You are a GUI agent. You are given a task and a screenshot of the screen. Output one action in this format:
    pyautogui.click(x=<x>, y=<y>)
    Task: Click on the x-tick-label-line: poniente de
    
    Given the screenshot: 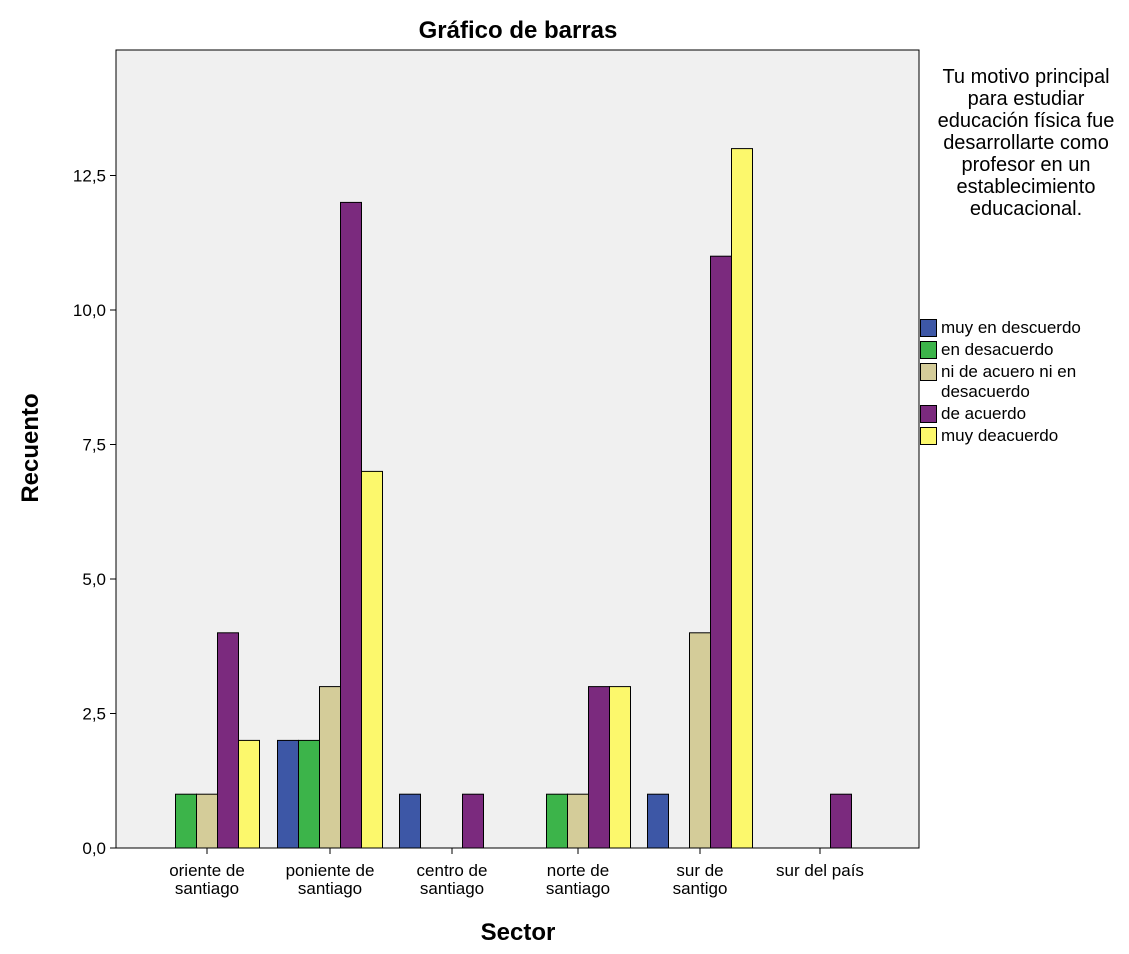 What is the action you would take?
    pyautogui.click(x=330, y=870)
    